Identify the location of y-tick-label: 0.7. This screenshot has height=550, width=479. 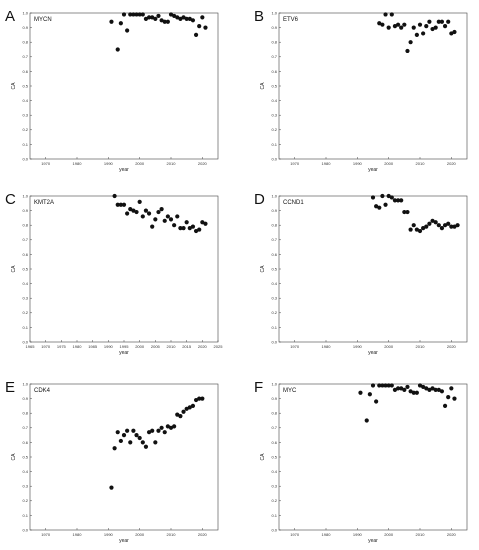
(274, 56).